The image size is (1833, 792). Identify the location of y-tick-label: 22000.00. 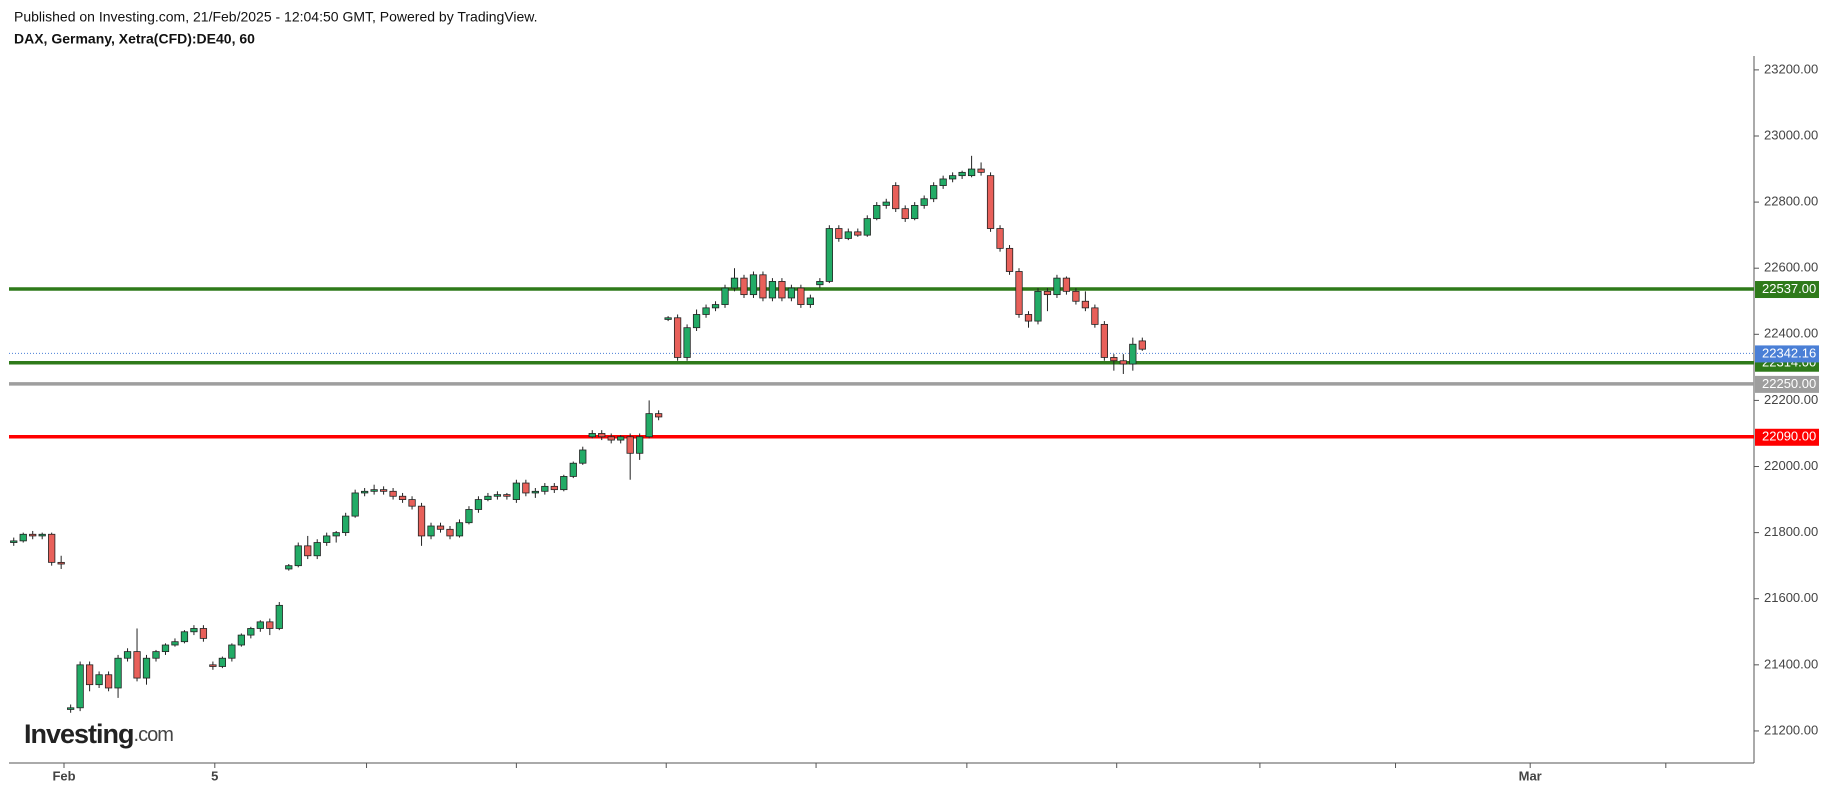
(1791, 465).